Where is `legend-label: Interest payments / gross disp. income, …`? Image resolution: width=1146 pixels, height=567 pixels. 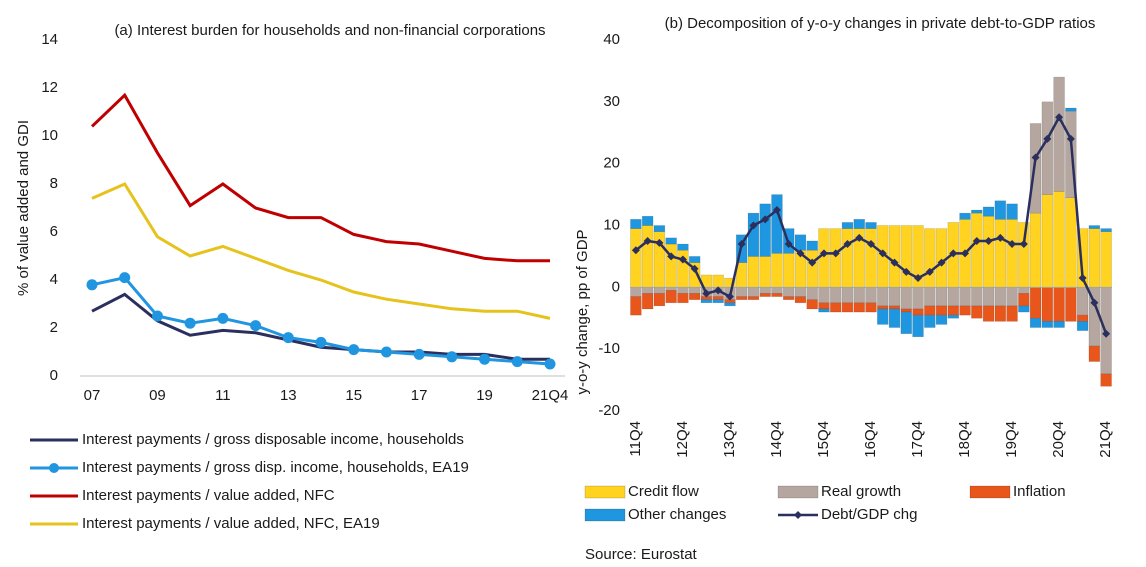
legend-label: Interest payments / gross disp. income, … is located at coordinates (275, 467).